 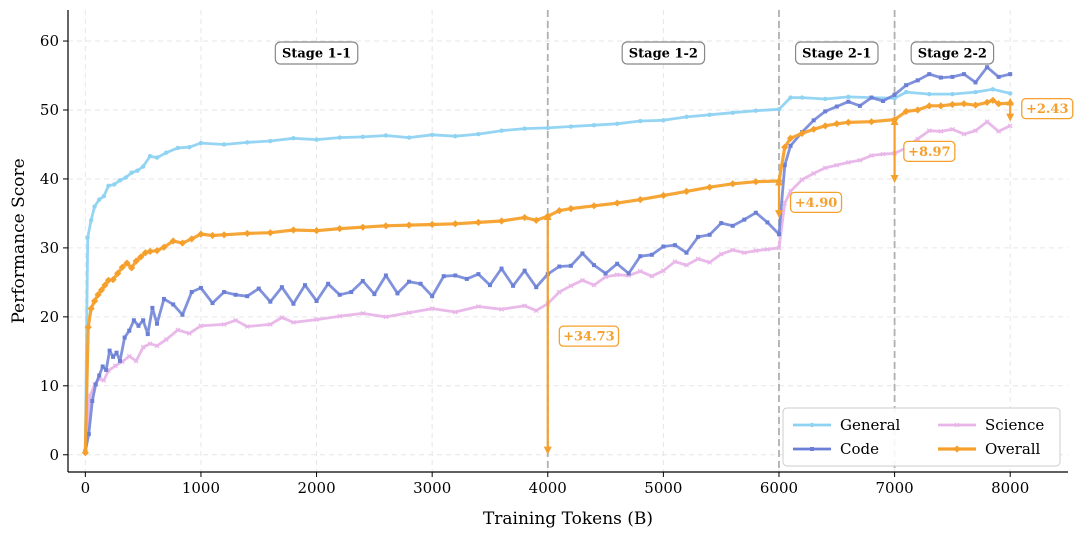 I want to click on legend-box, so click(x=921, y=437).